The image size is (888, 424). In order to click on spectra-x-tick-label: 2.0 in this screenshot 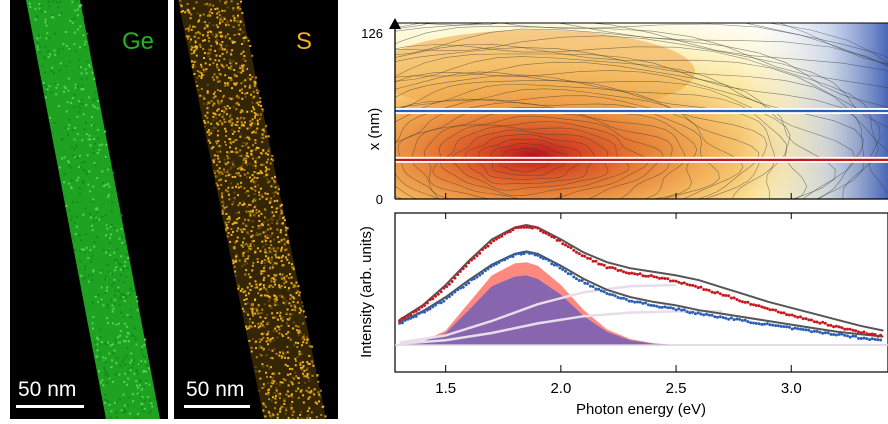, I will do `click(560, 388)`.